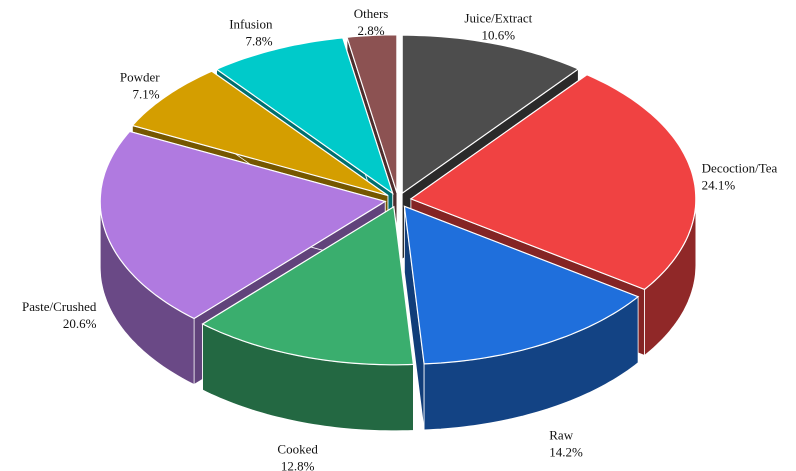  I want to click on slice-label-name: Paste/Crushed, so click(59, 306).